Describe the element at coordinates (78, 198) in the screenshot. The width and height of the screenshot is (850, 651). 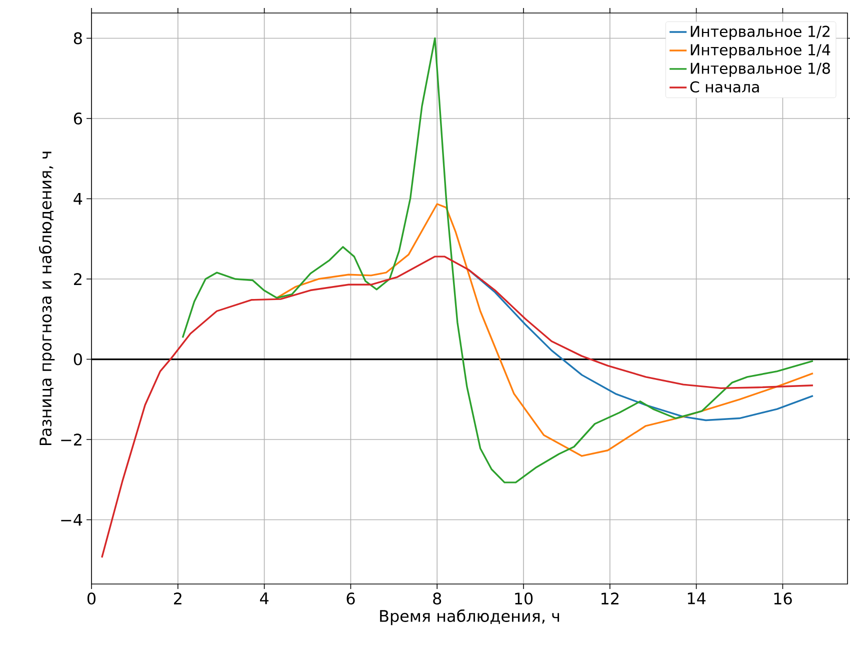
I see `y-tick-label: 4` at that location.